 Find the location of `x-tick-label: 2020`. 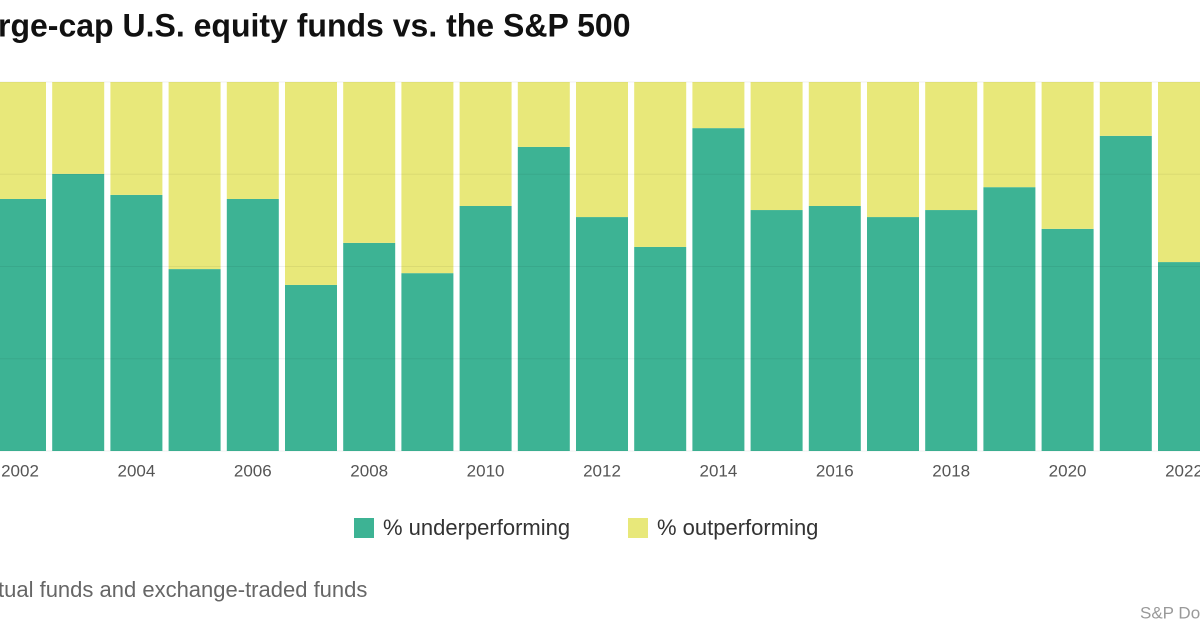

x-tick-label: 2020 is located at coordinates (1068, 470).